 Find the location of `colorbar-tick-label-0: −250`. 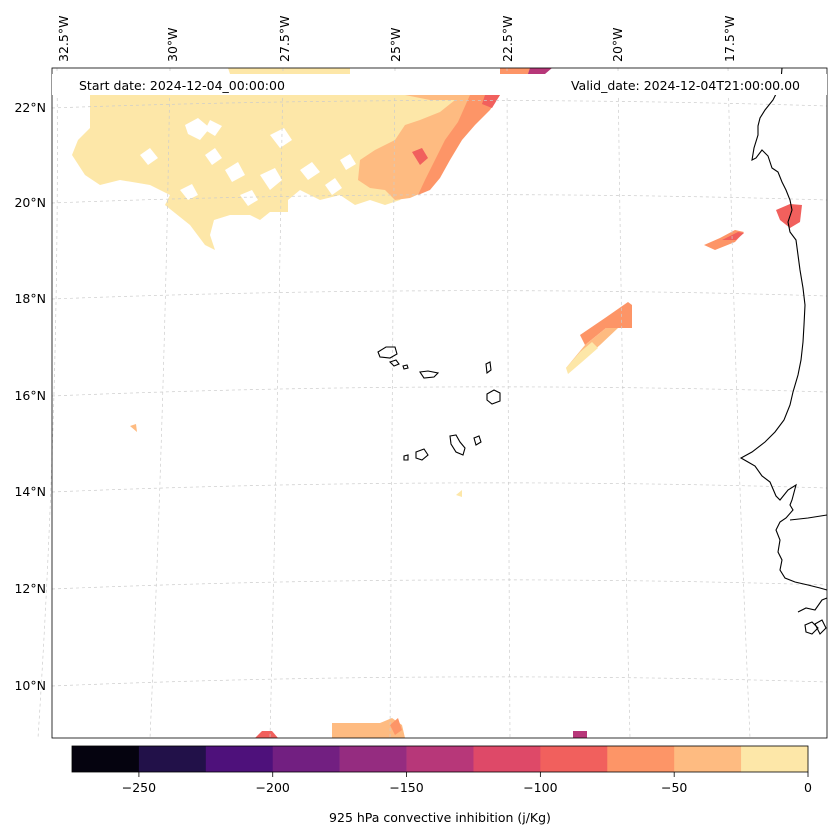

colorbar-tick-label-0: −250 is located at coordinates (139, 787).